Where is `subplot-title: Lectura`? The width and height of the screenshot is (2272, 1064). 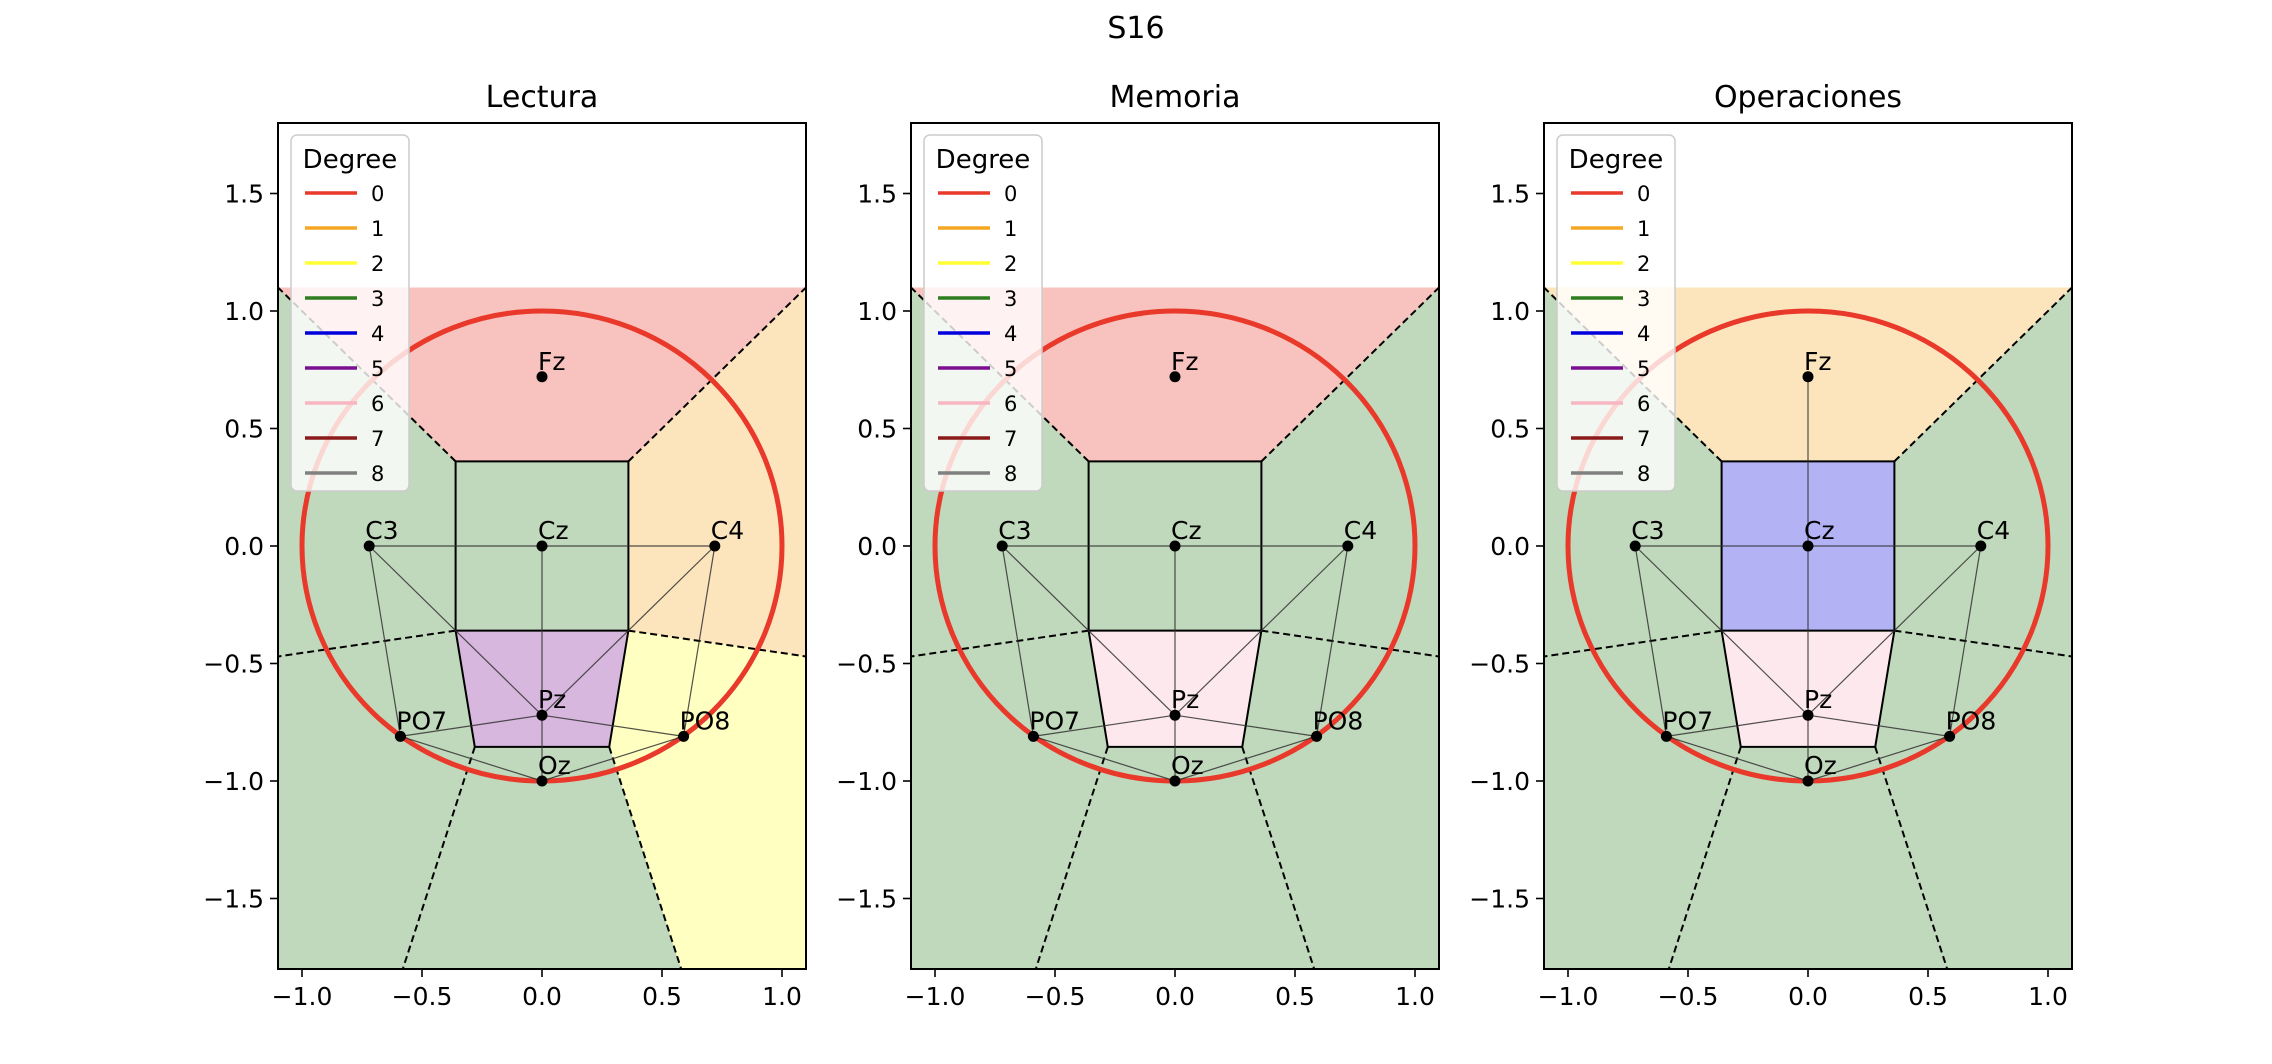 subplot-title: Lectura is located at coordinates (542, 97).